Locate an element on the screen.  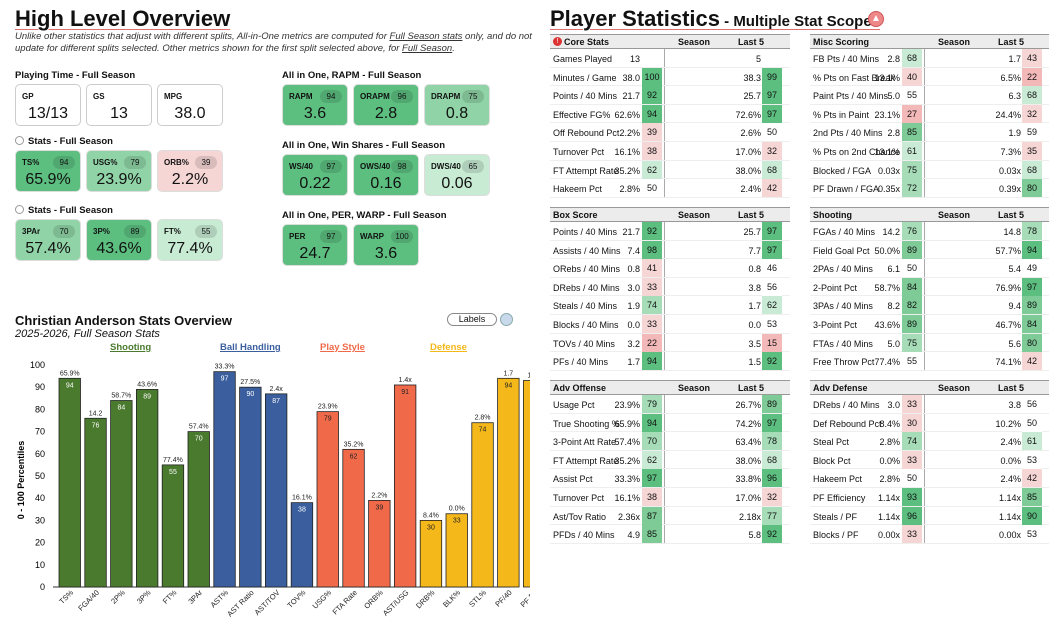
section-label: All in One, RAPM - Full Season is located at coordinates (351, 75).